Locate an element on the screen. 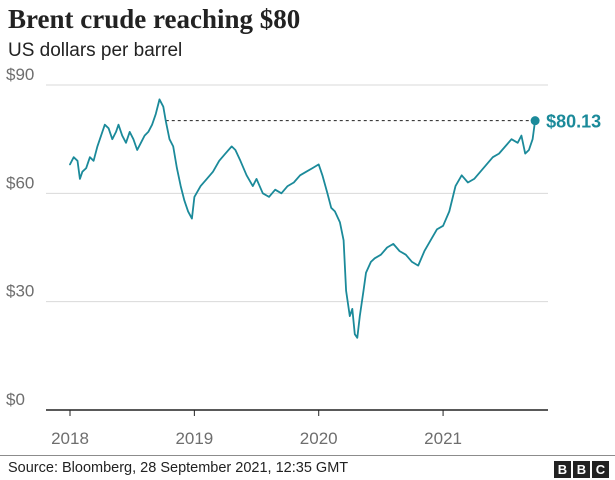  end-value-label: $80.13 is located at coordinates (573, 122).